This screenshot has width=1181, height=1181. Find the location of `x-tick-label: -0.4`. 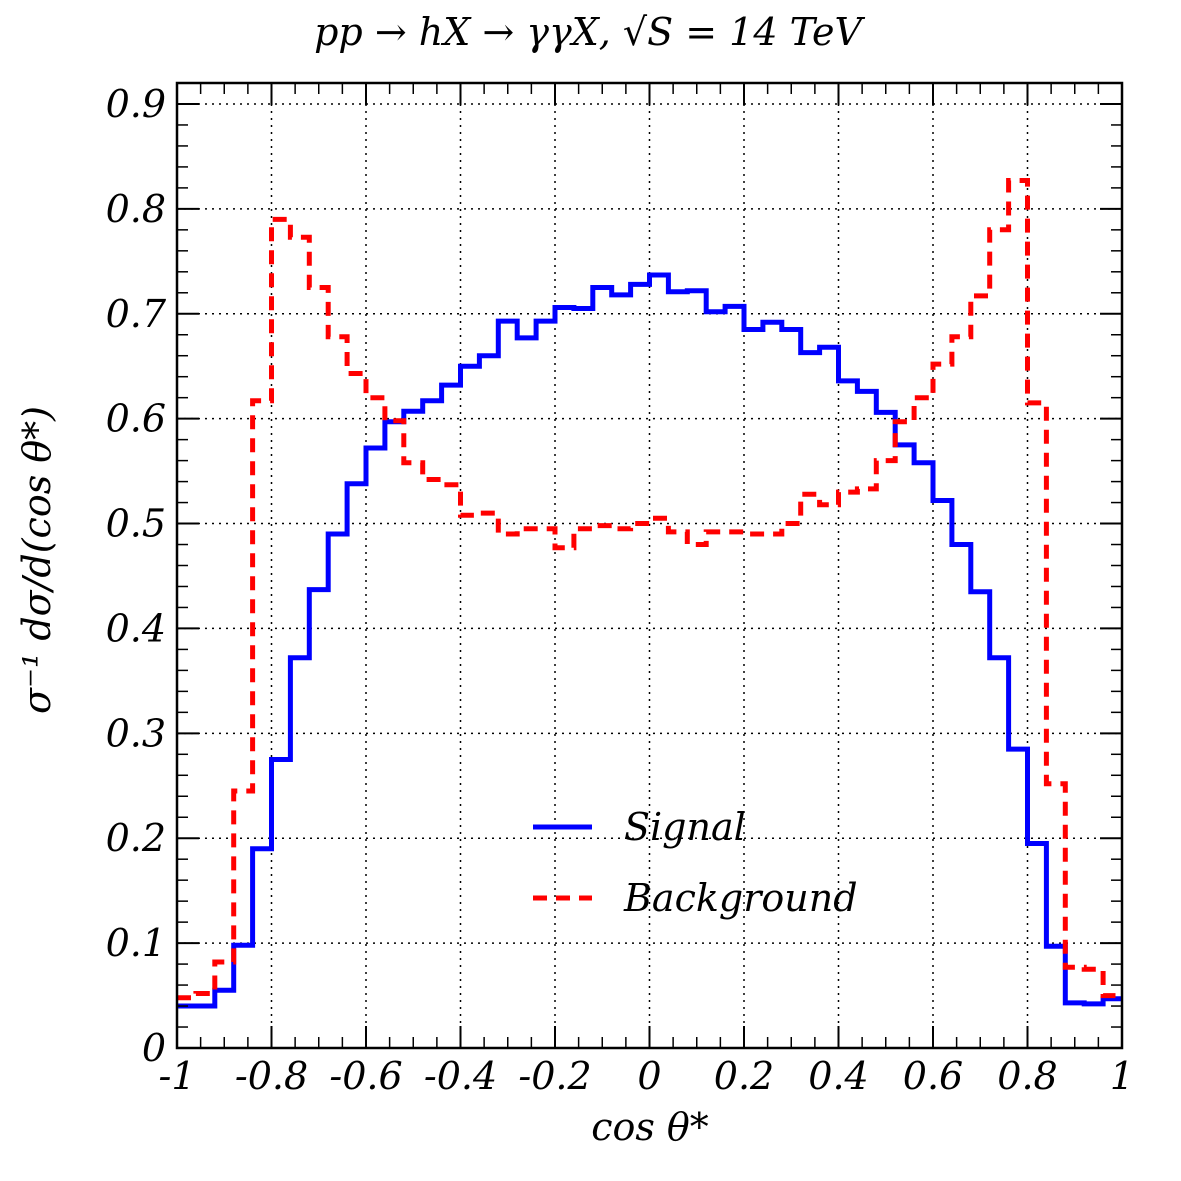

x-tick-label: -0.4 is located at coordinates (460, 1076).